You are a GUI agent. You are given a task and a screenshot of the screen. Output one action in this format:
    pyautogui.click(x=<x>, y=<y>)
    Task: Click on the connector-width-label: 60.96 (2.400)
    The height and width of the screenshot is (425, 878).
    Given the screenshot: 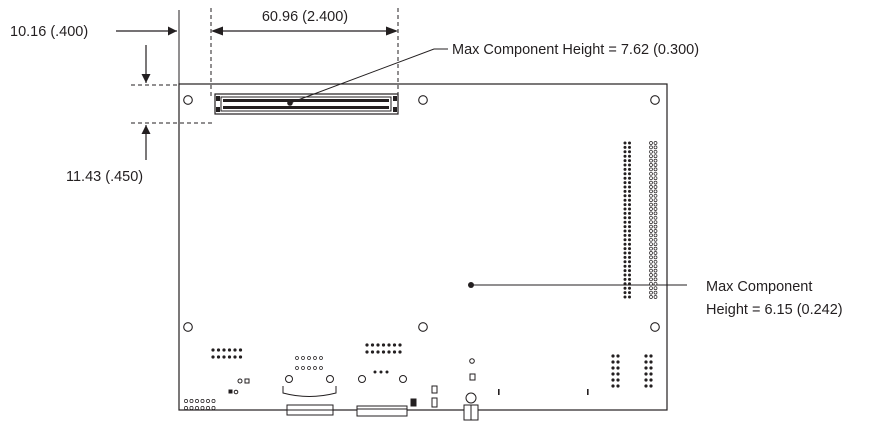 What is the action you would take?
    pyautogui.click(x=305, y=17)
    